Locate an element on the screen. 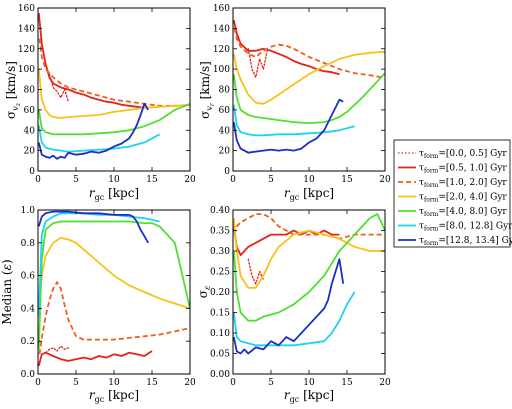 Image resolution: width=512 pixels, height=409 pixels. panel-sigma-vr-frame is located at coordinates (309, 89).